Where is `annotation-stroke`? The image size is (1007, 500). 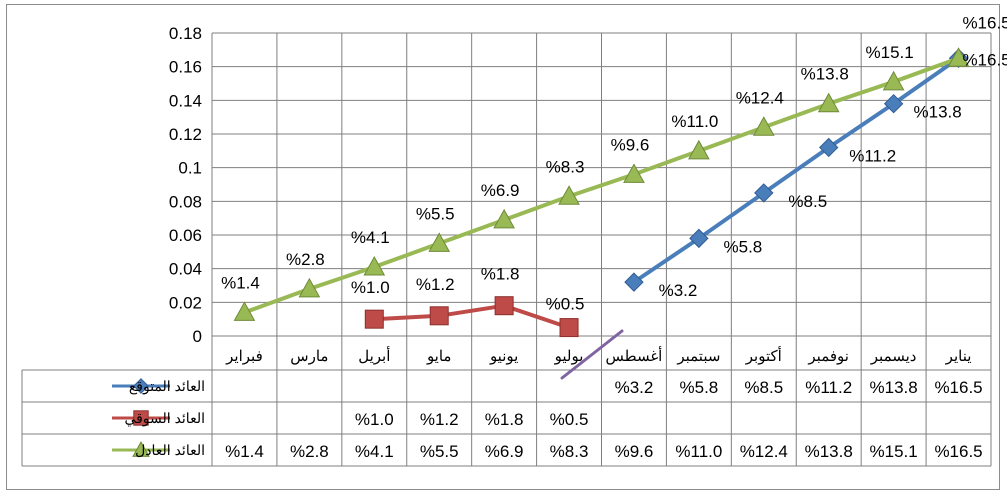 annotation-stroke is located at coordinates (592, 354).